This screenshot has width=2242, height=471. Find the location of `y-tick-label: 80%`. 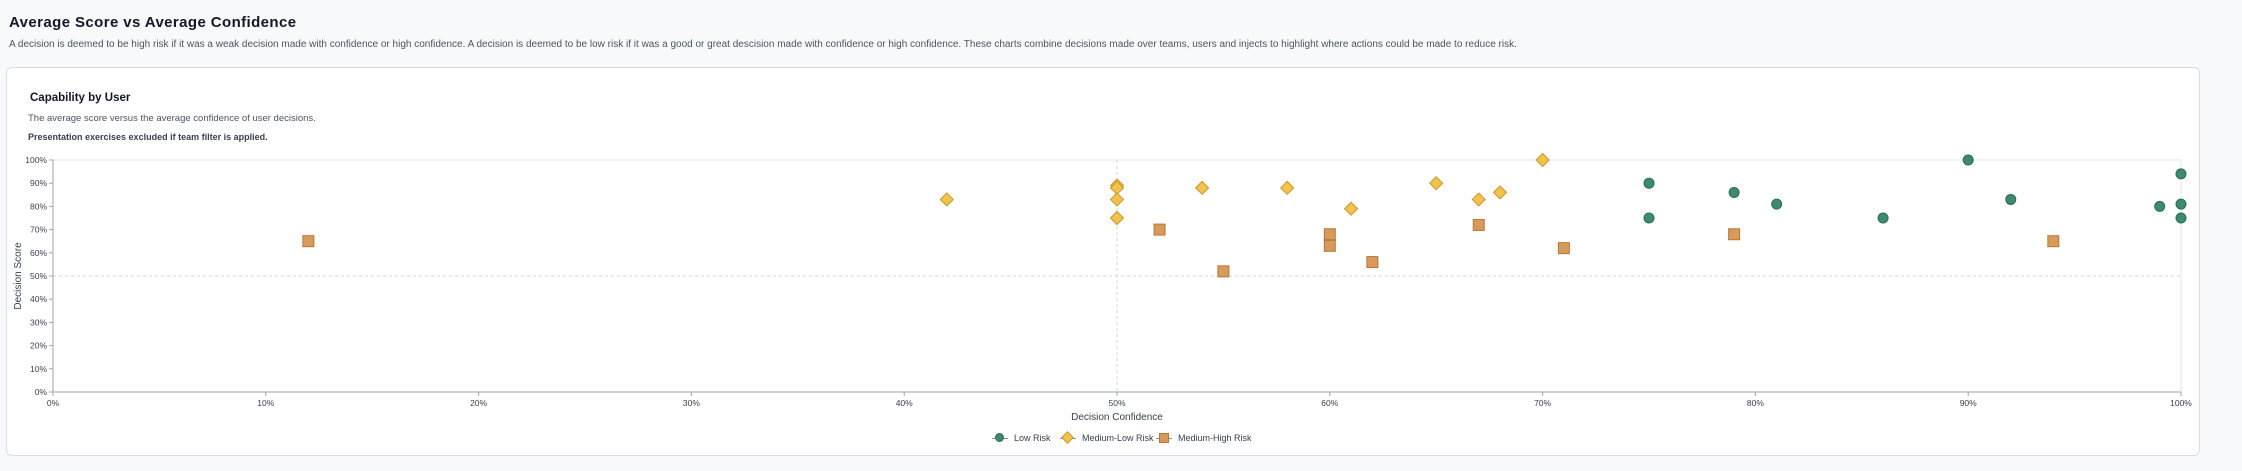

y-tick-label: 80% is located at coordinates (38, 206).